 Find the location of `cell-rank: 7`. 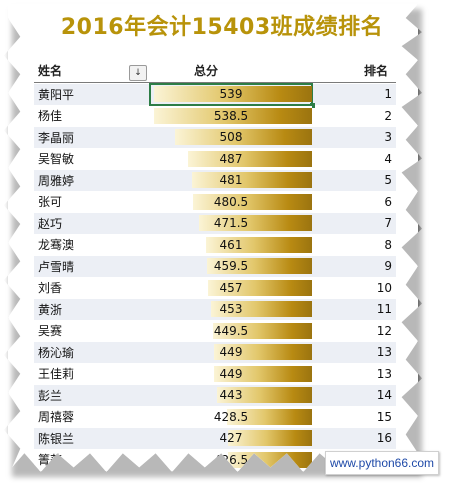

cell-rank: 7 is located at coordinates (354, 223).